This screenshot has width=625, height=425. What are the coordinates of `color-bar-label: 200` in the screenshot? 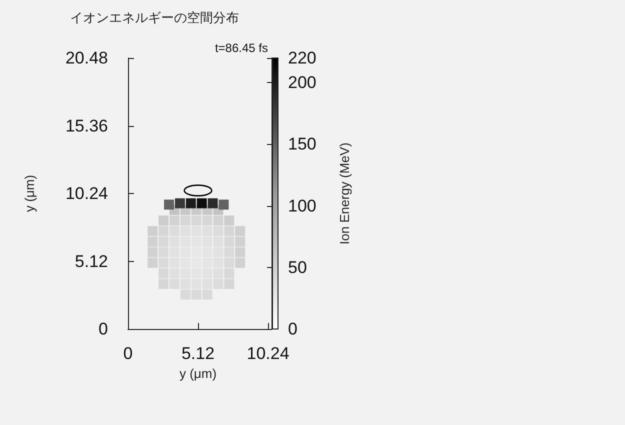 It's located at (302, 82).